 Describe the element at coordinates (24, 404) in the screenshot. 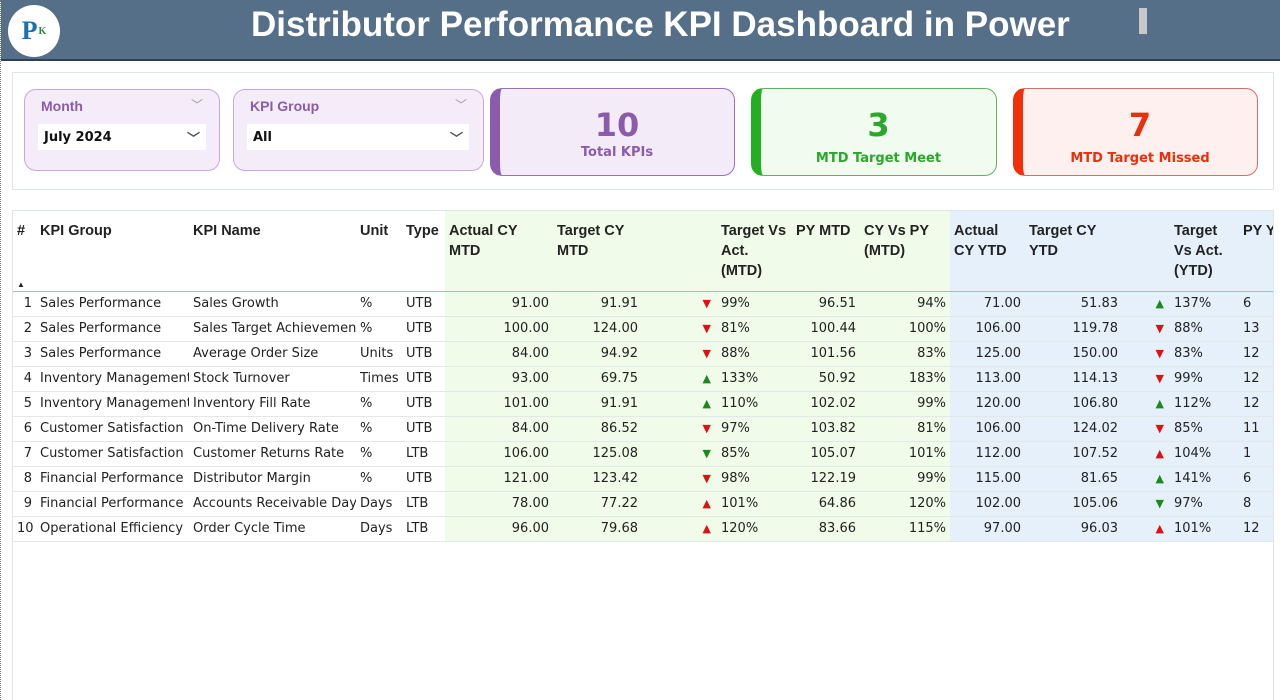

I see `cell-n: 5` at that location.